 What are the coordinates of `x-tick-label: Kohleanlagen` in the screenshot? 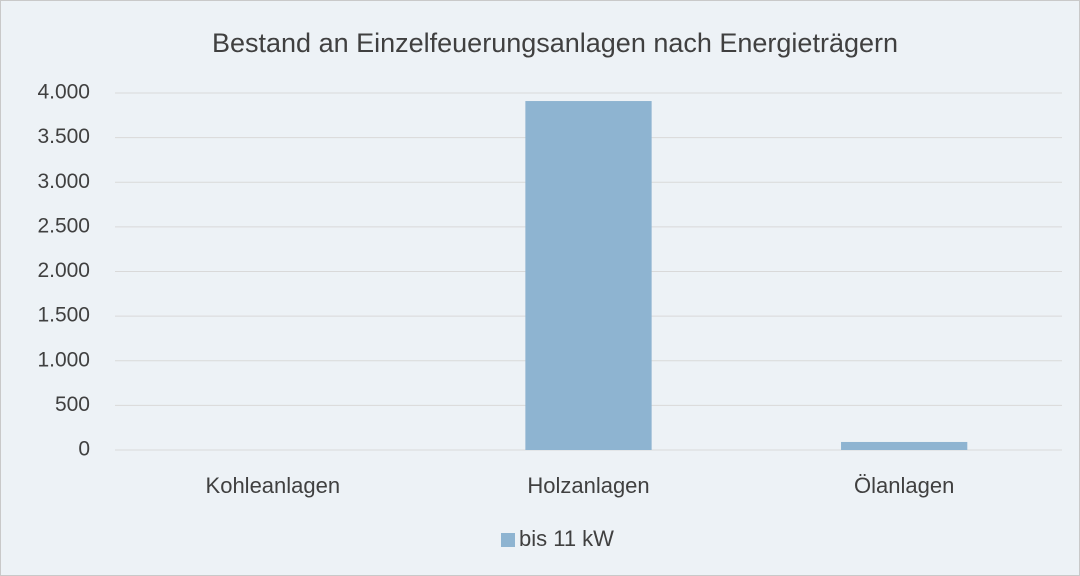 It's located at (273, 485).